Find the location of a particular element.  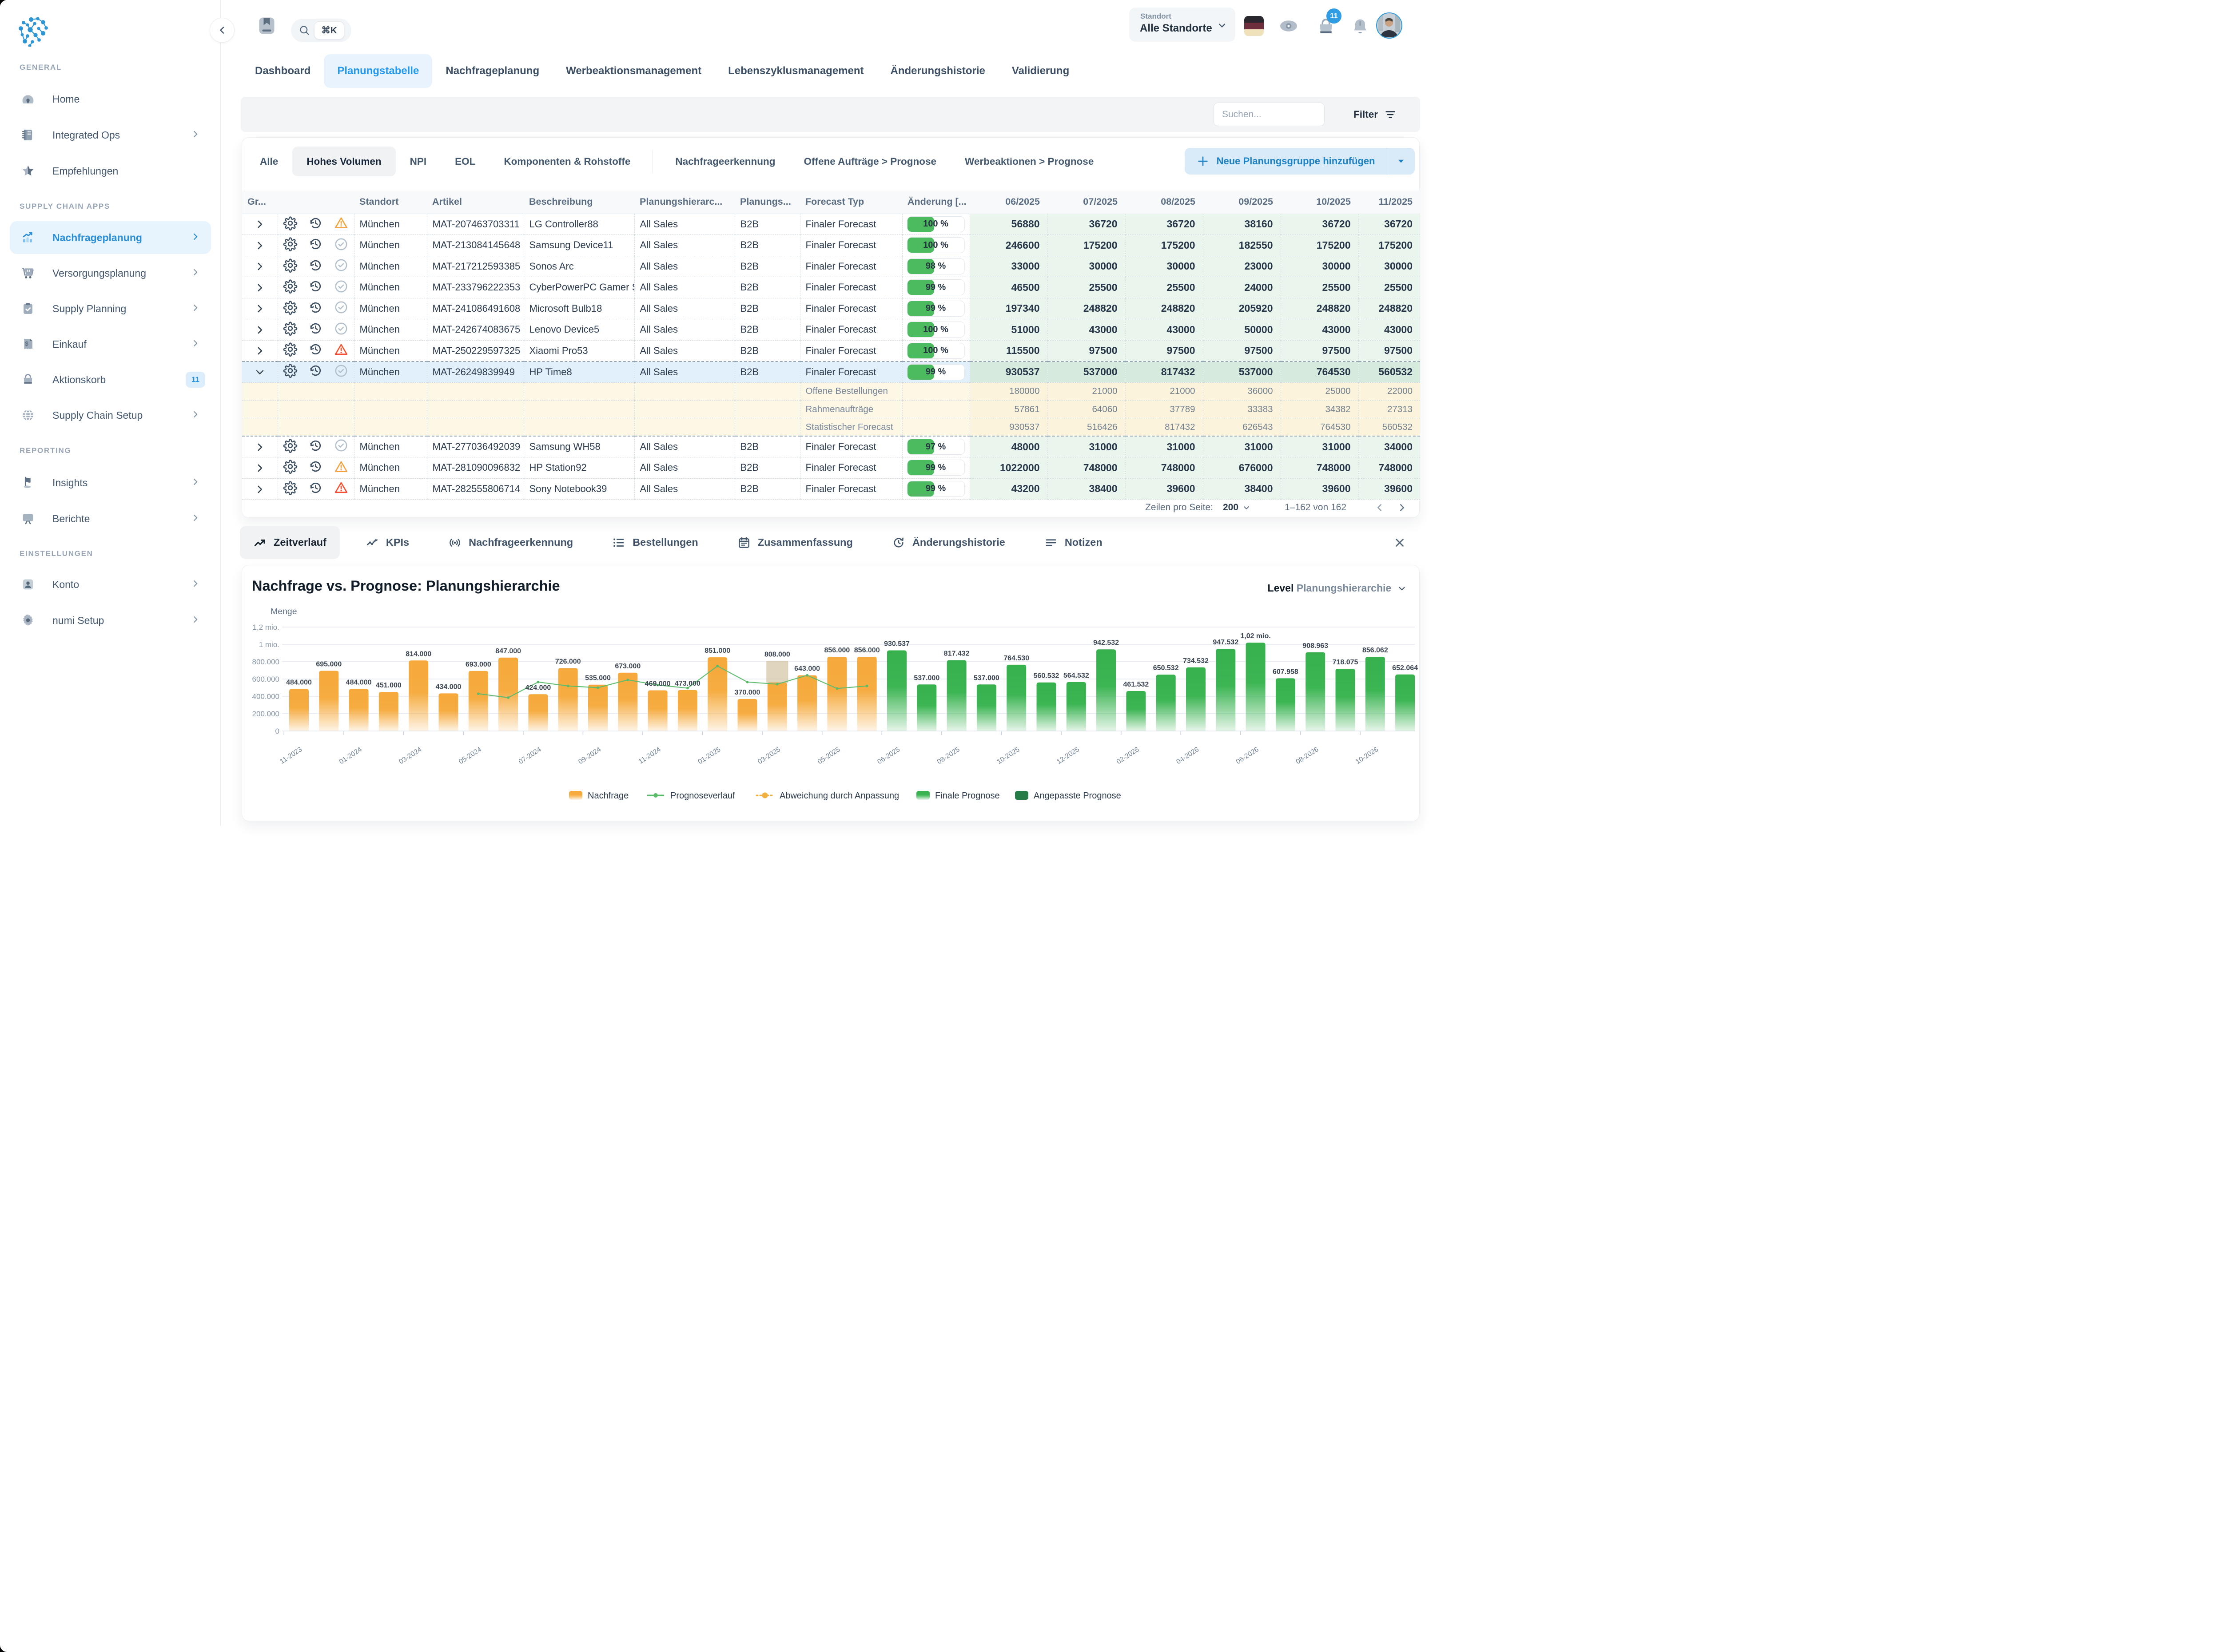

svg-text: 473.000 is located at coordinates (688, 683).